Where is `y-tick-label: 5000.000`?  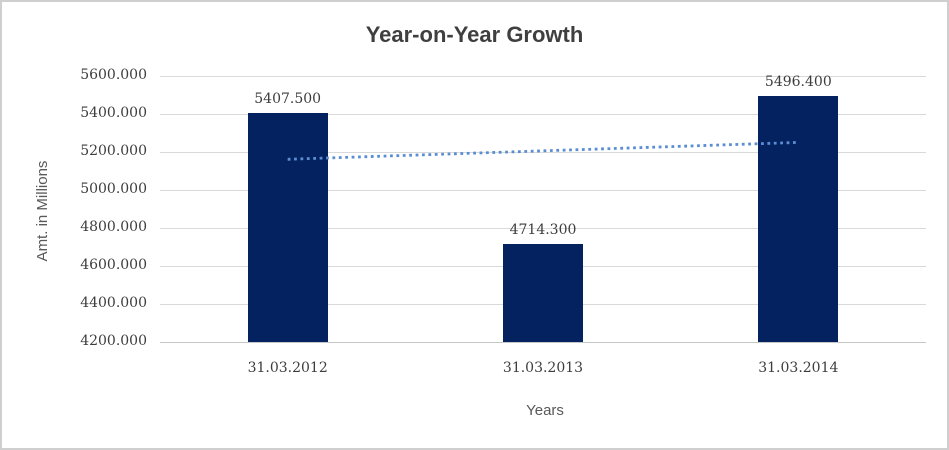 y-tick-label: 5000.000 is located at coordinates (113, 189).